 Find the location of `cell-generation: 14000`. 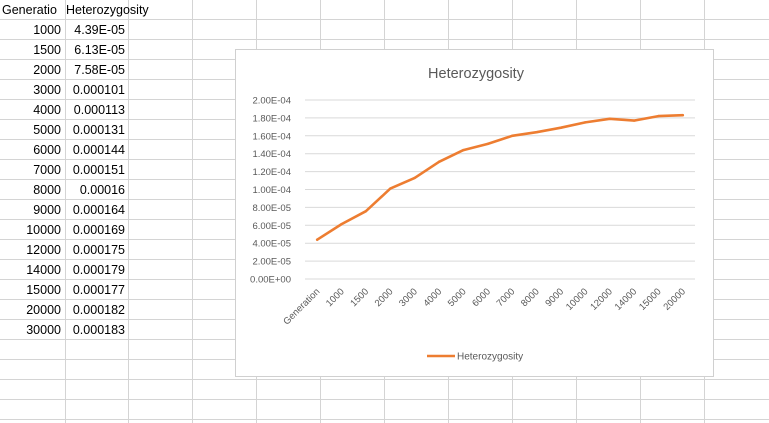

cell-generation: 14000 is located at coordinates (43, 270).